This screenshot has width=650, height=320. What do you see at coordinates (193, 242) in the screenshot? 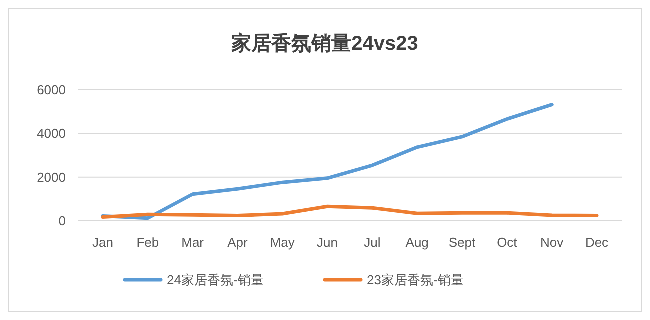
I see `x-tick-label: Mar` at bounding box center [193, 242].